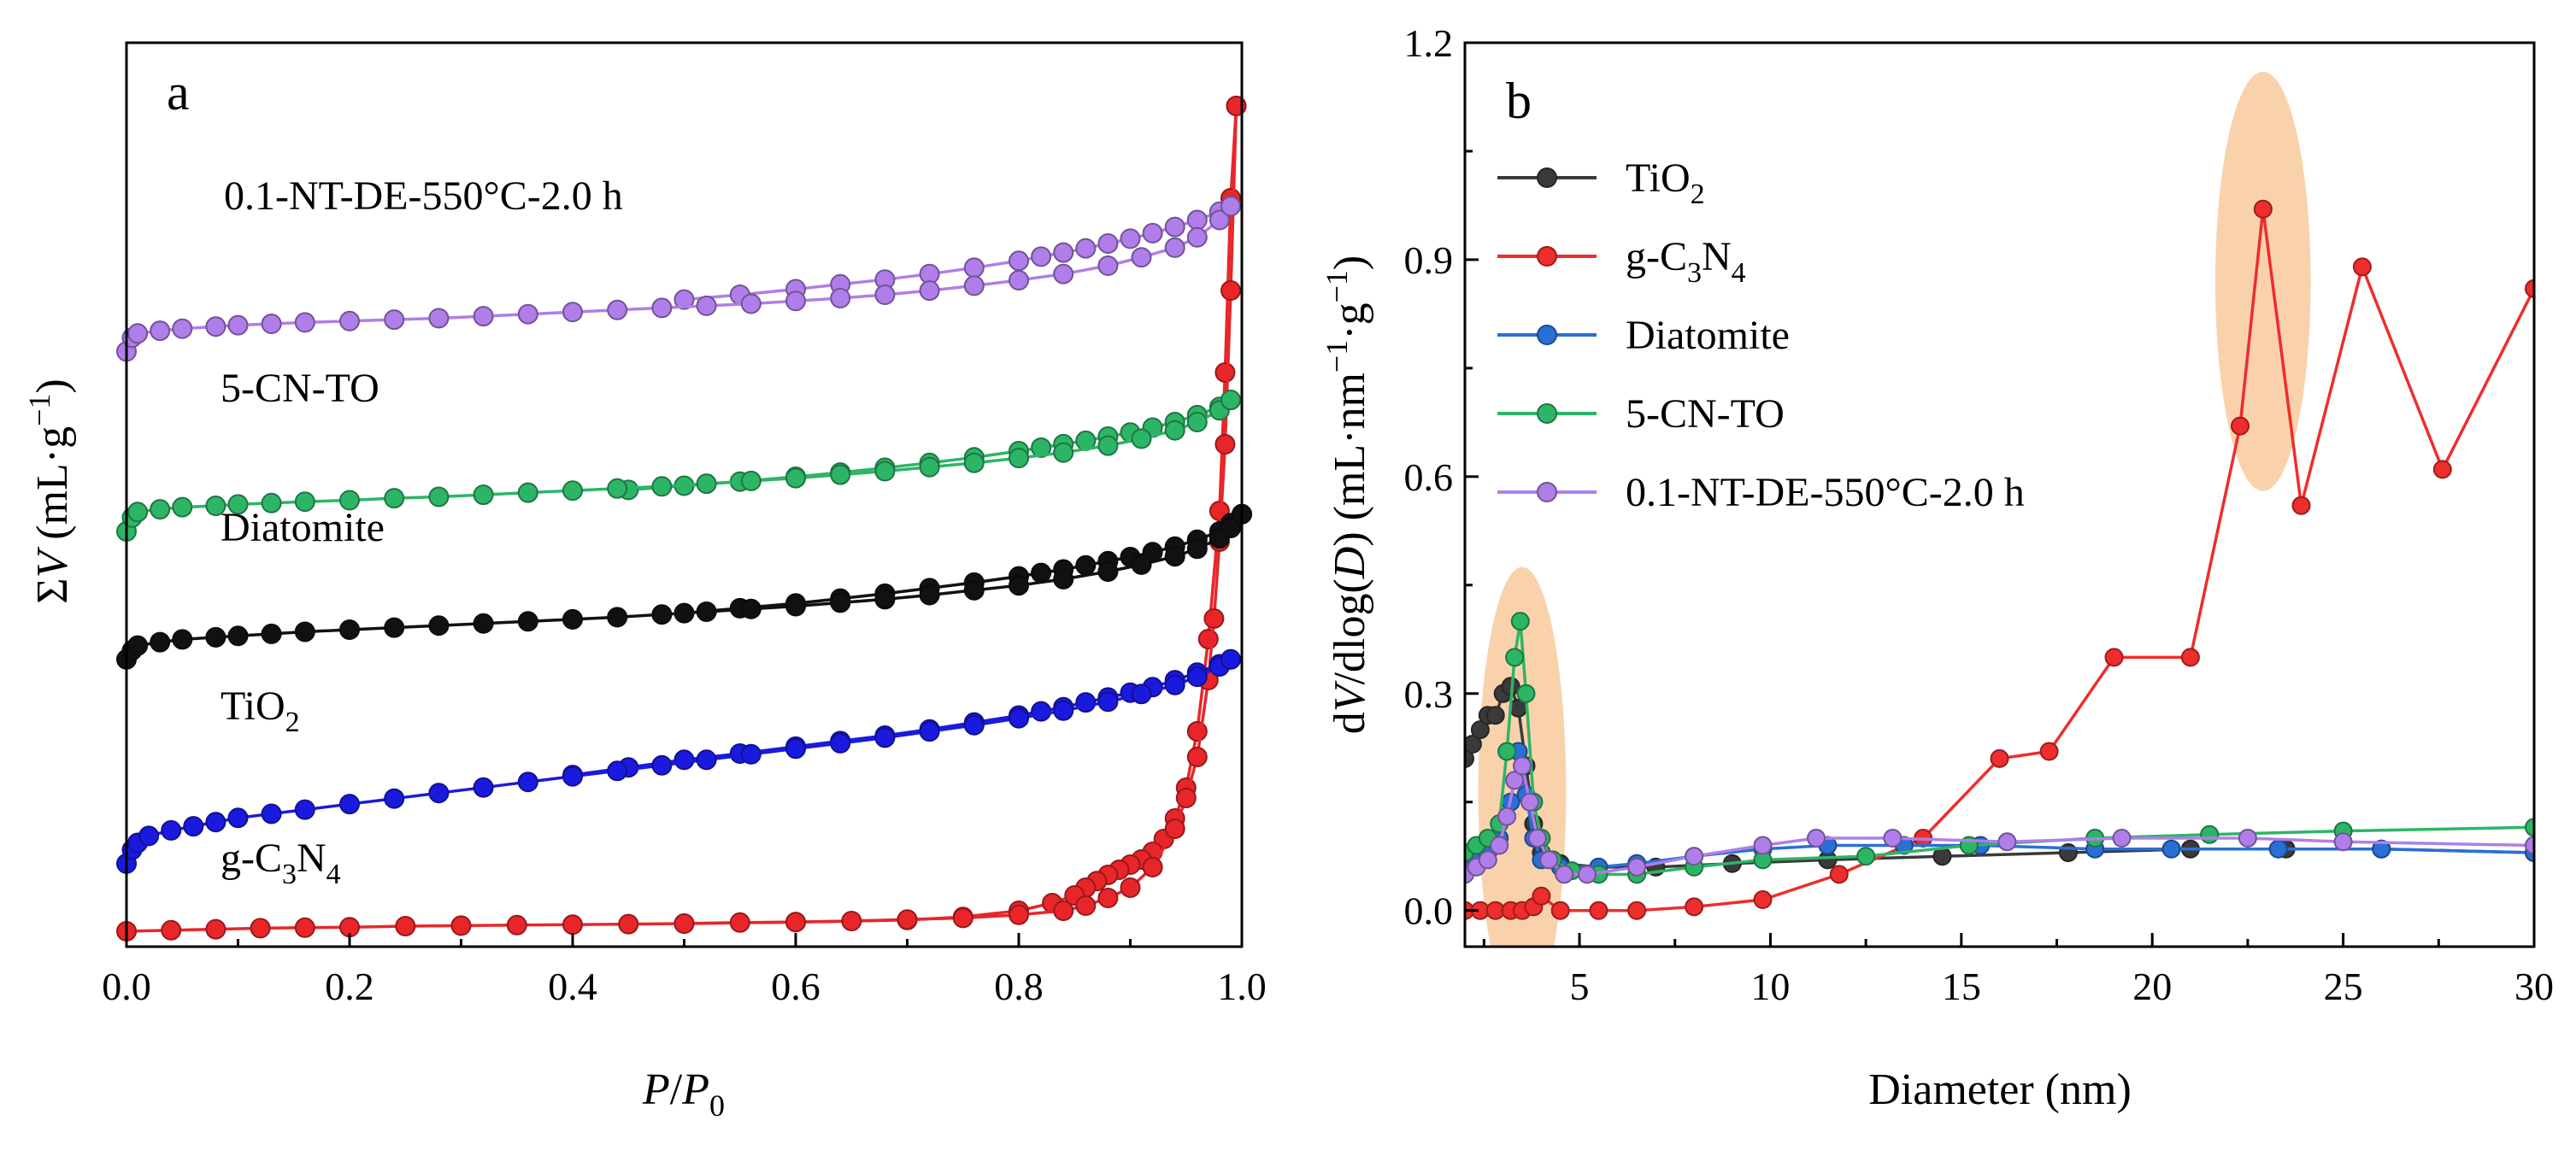 The width and height of the screenshot is (2576, 1150). What do you see at coordinates (1429, 694) in the screenshot?
I see `panel-b-y-tick-label: 0.3` at bounding box center [1429, 694].